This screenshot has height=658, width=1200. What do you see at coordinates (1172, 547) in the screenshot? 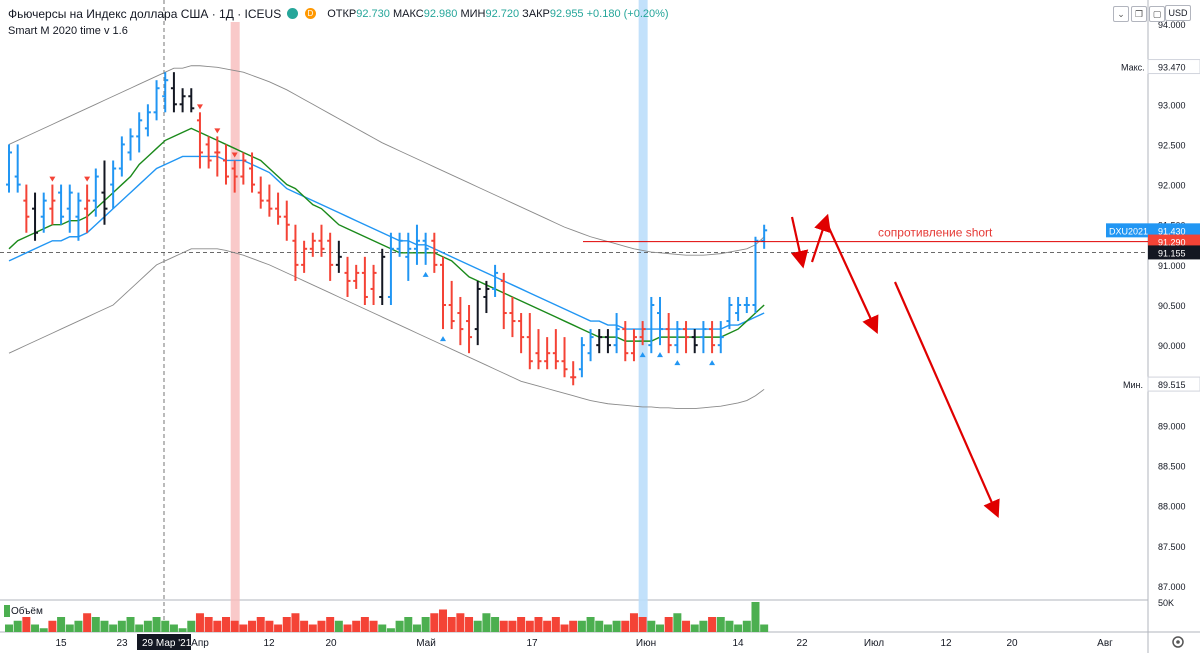
I see `price-tick-label: 87.500` at bounding box center [1172, 547].